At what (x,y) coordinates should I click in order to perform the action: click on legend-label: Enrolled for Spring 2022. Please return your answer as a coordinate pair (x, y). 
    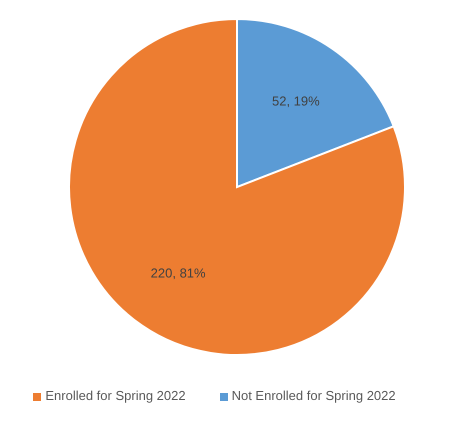
    Looking at the image, I should click on (115, 395).